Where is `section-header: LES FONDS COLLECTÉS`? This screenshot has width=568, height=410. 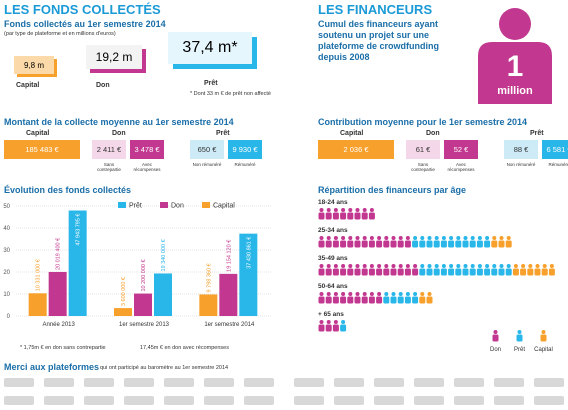
section-header: LES FONDS COLLECTÉS is located at coordinates (82, 9).